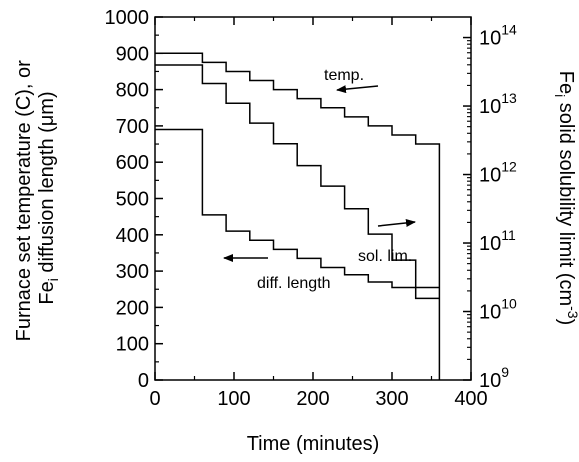 The height and width of the screenshot is (462, 579). What do you see at coordinates (566, 82) in the screenshot?
I see `right-y-axis-title-fe: Fe` at bounding box center [566, 82].